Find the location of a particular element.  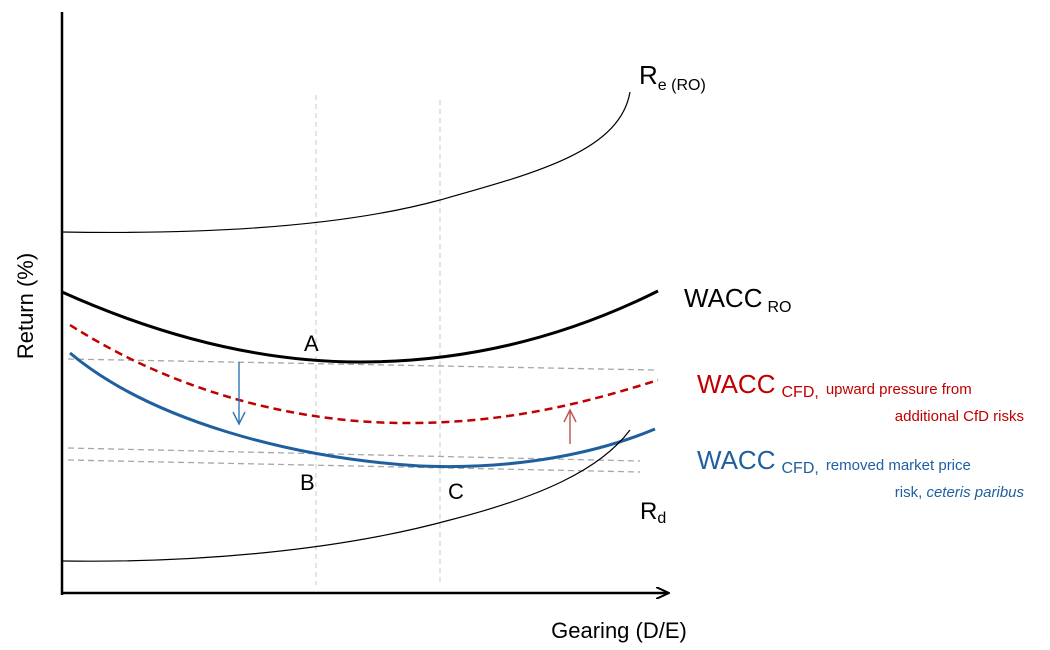

wacc-cfd-removed-note-2: risk, ceteris paribus is located at coordinates (960, 492).